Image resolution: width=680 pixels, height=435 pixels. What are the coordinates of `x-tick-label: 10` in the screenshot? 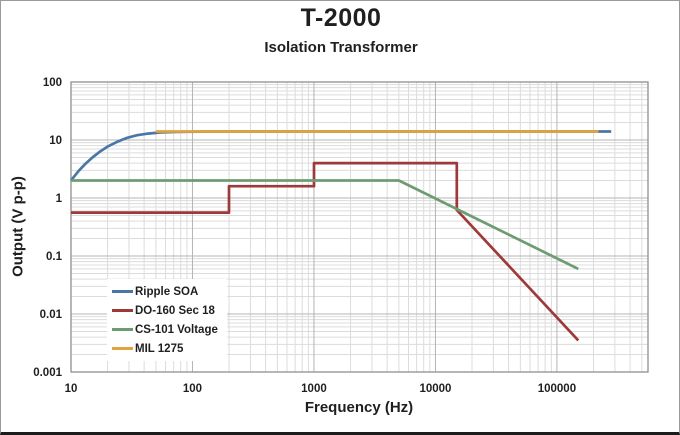 It's located at (71, 389).